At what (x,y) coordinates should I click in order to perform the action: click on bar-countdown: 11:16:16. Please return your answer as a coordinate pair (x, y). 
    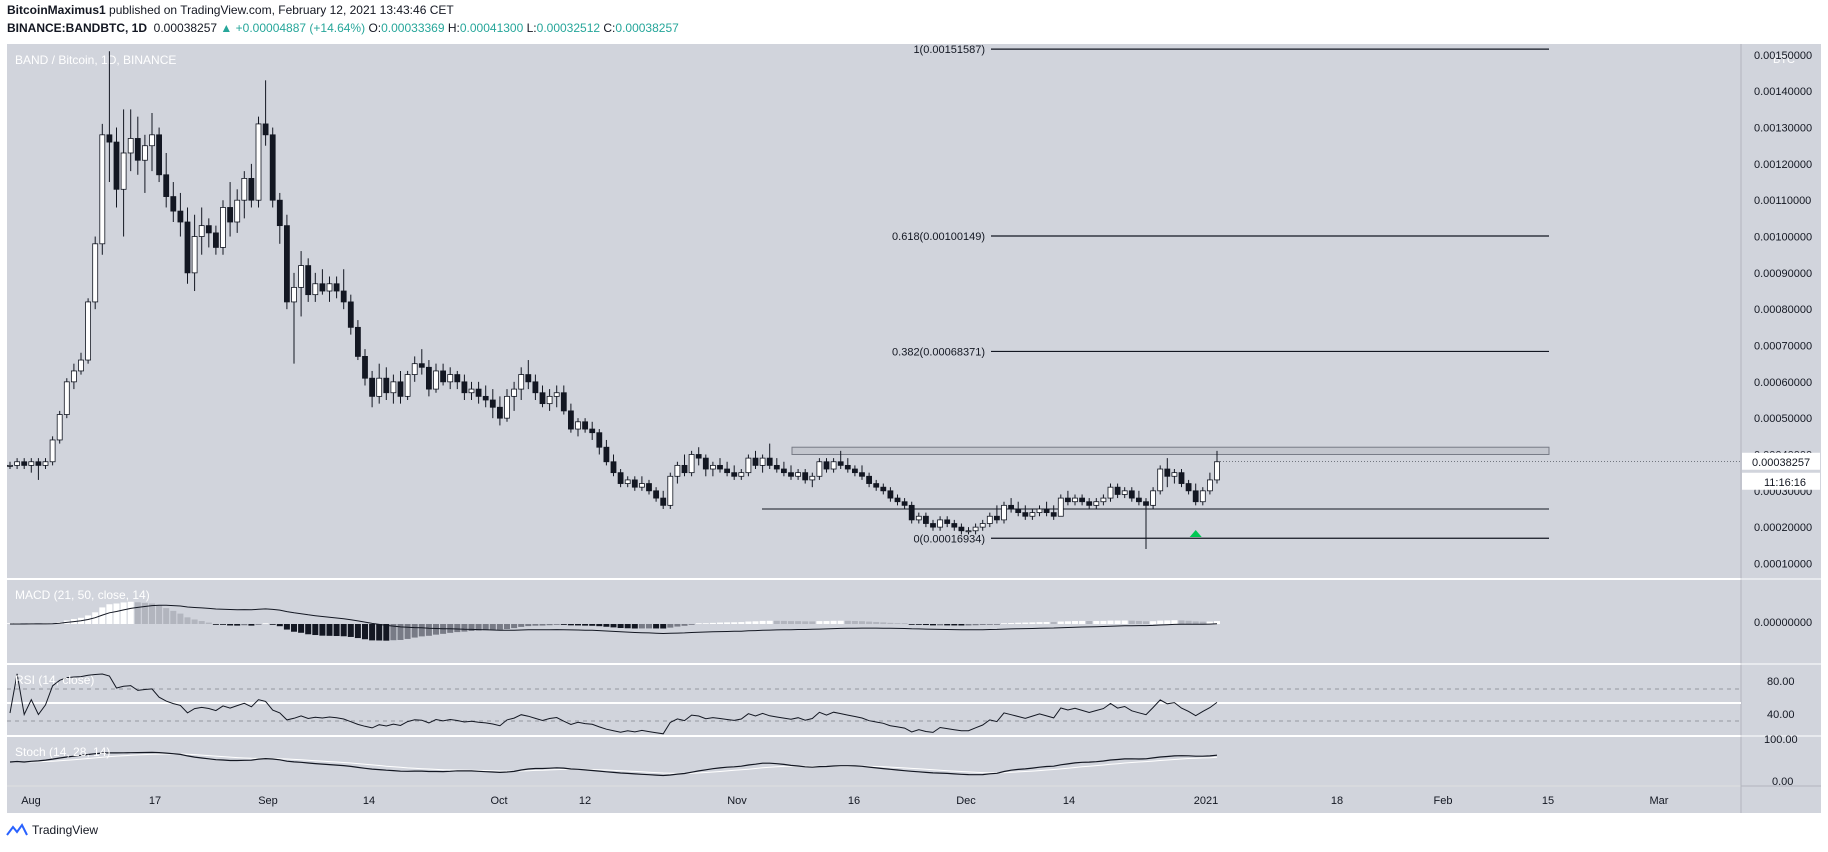
    Looking at the image, I should click on (1785, 483).